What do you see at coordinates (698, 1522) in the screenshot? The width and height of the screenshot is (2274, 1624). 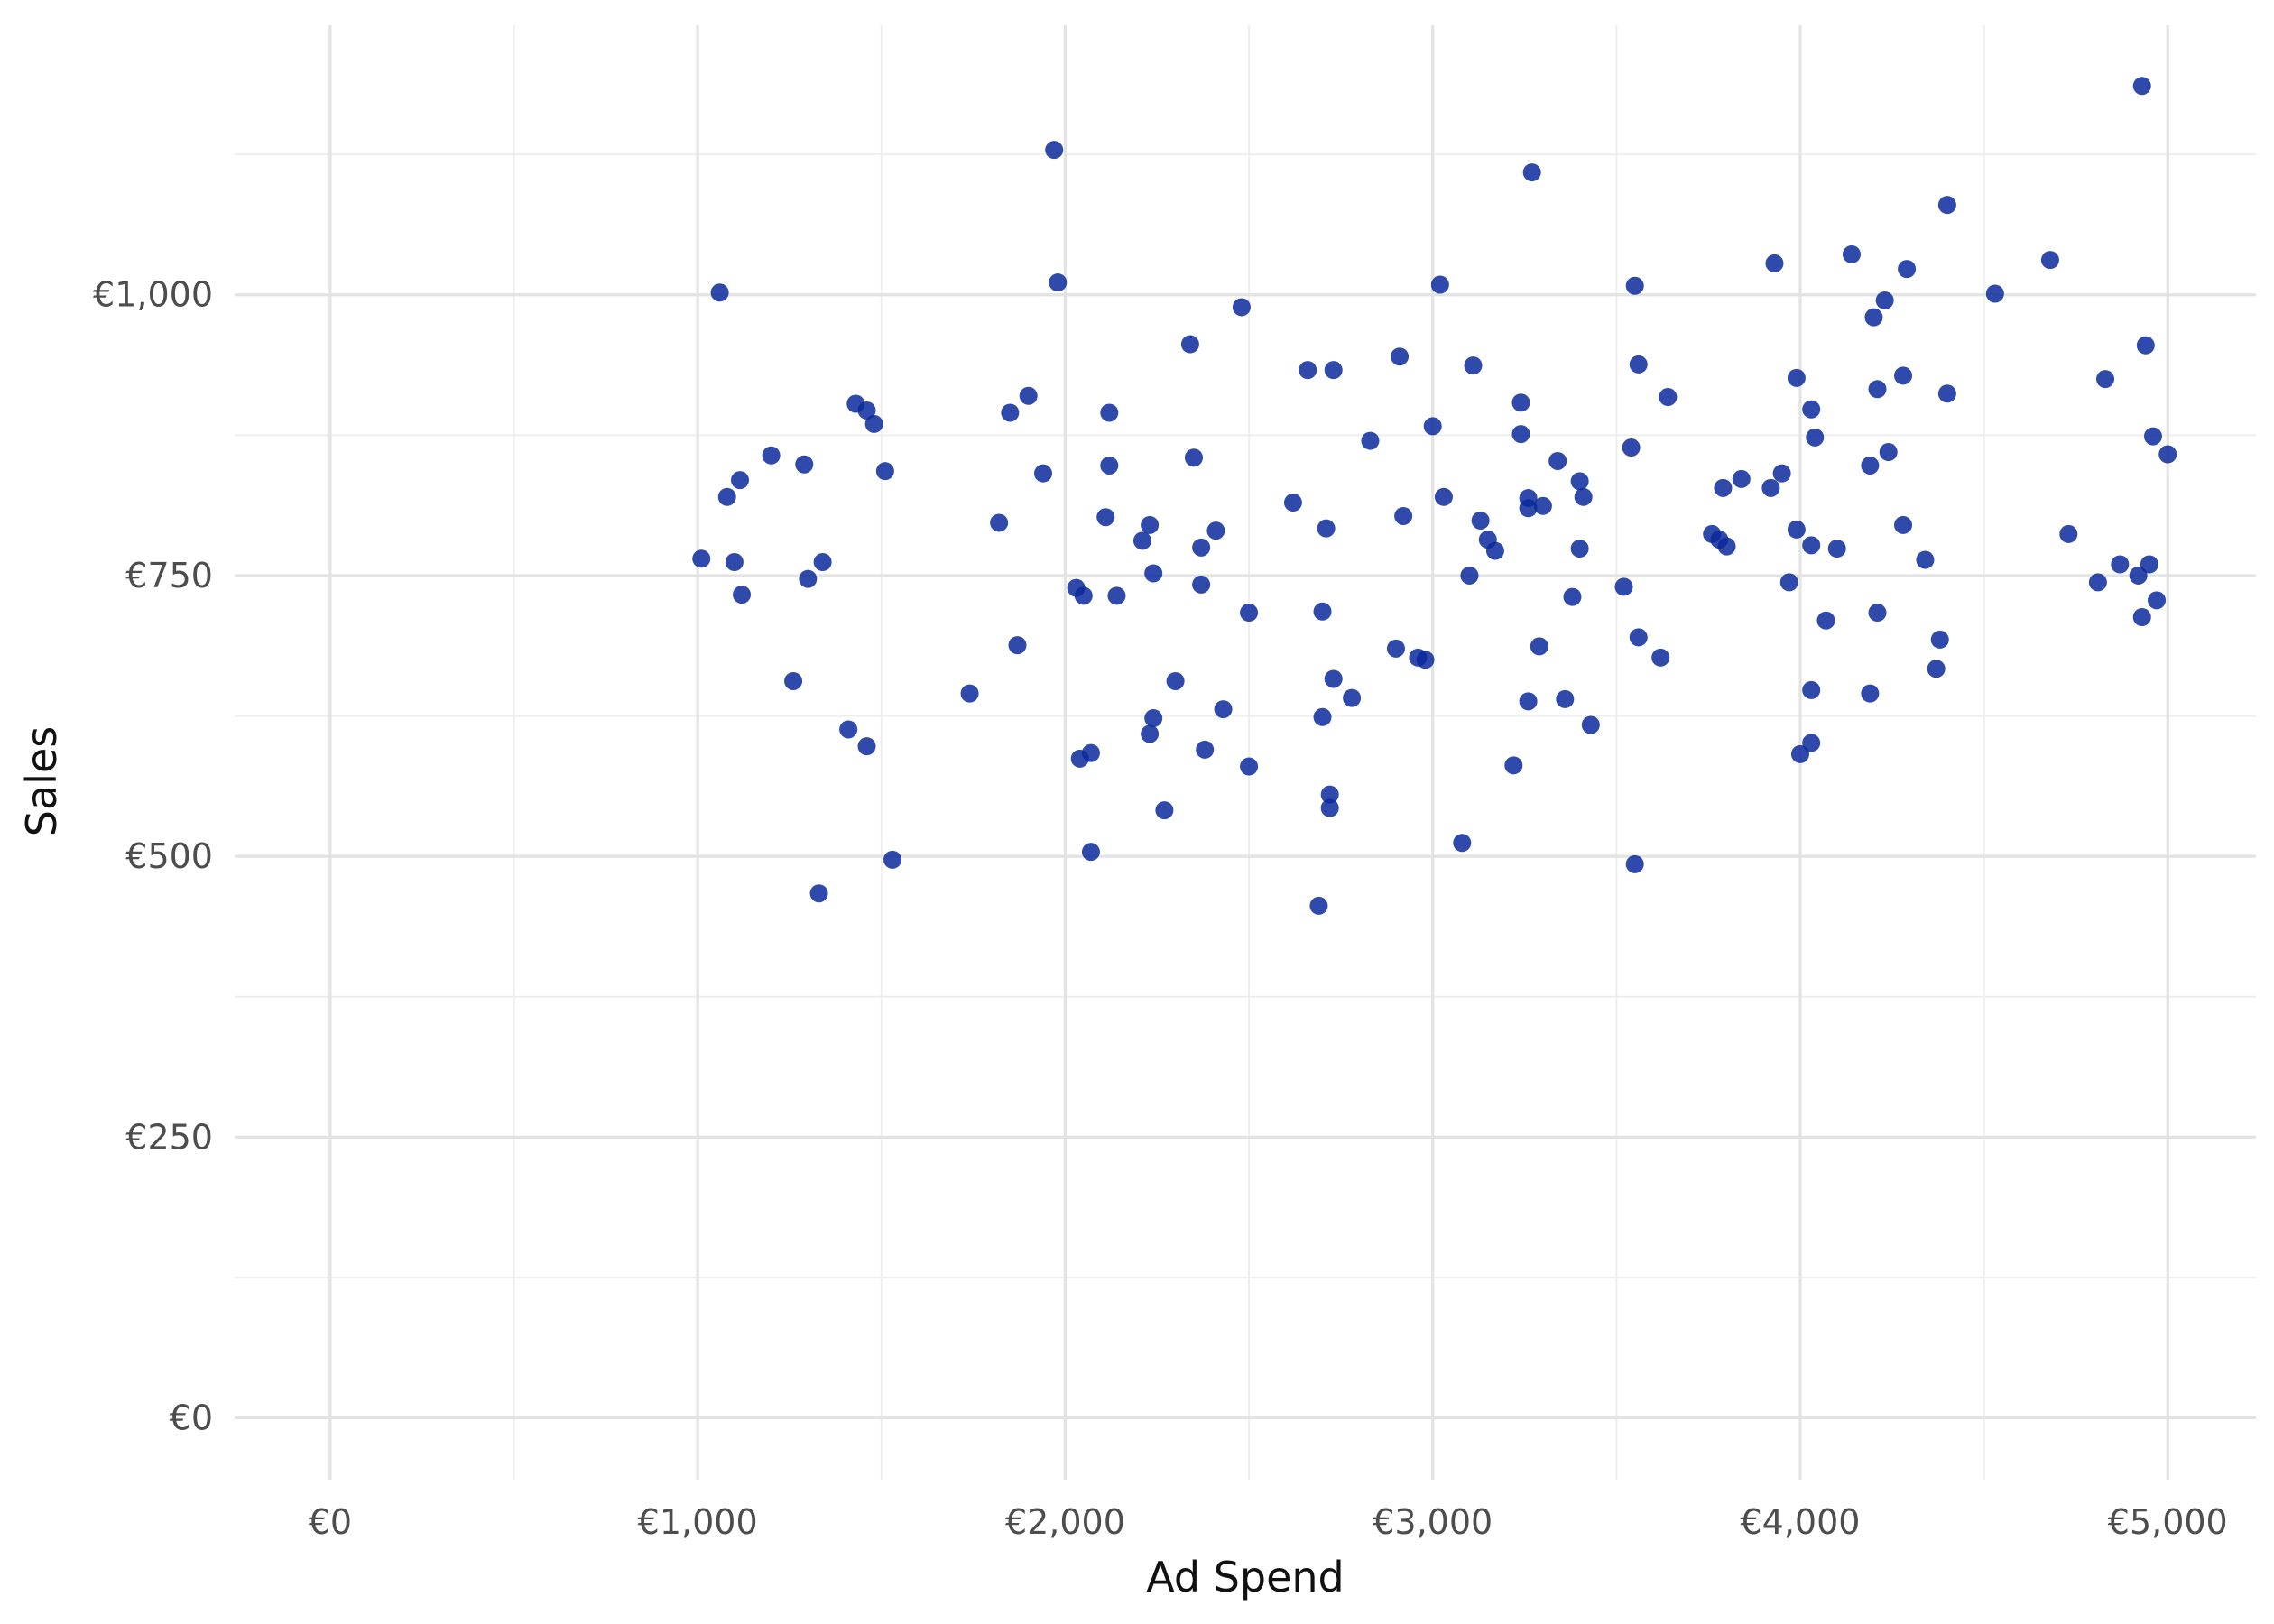 I see `x-tick-label: €1,000` at bounding box center [698, 1522].